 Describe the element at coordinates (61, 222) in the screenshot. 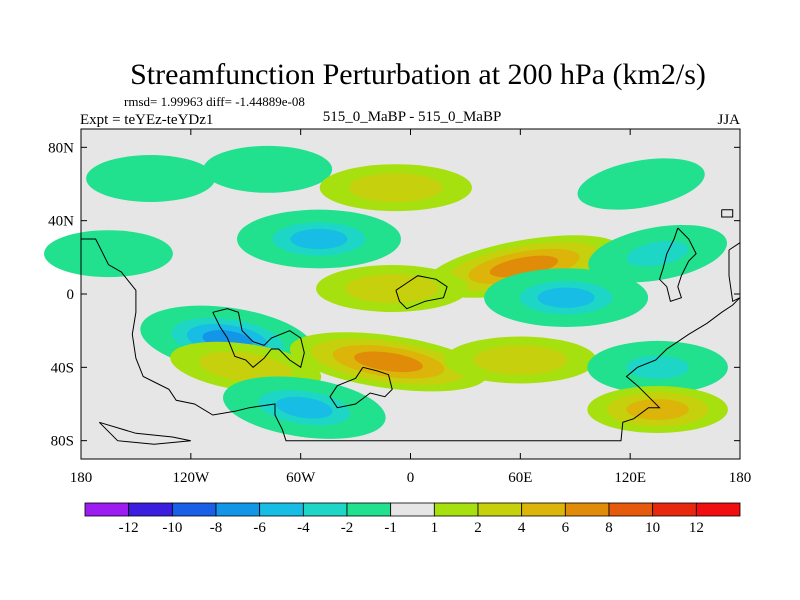

I see `y-tick-label: 40N` at that location.